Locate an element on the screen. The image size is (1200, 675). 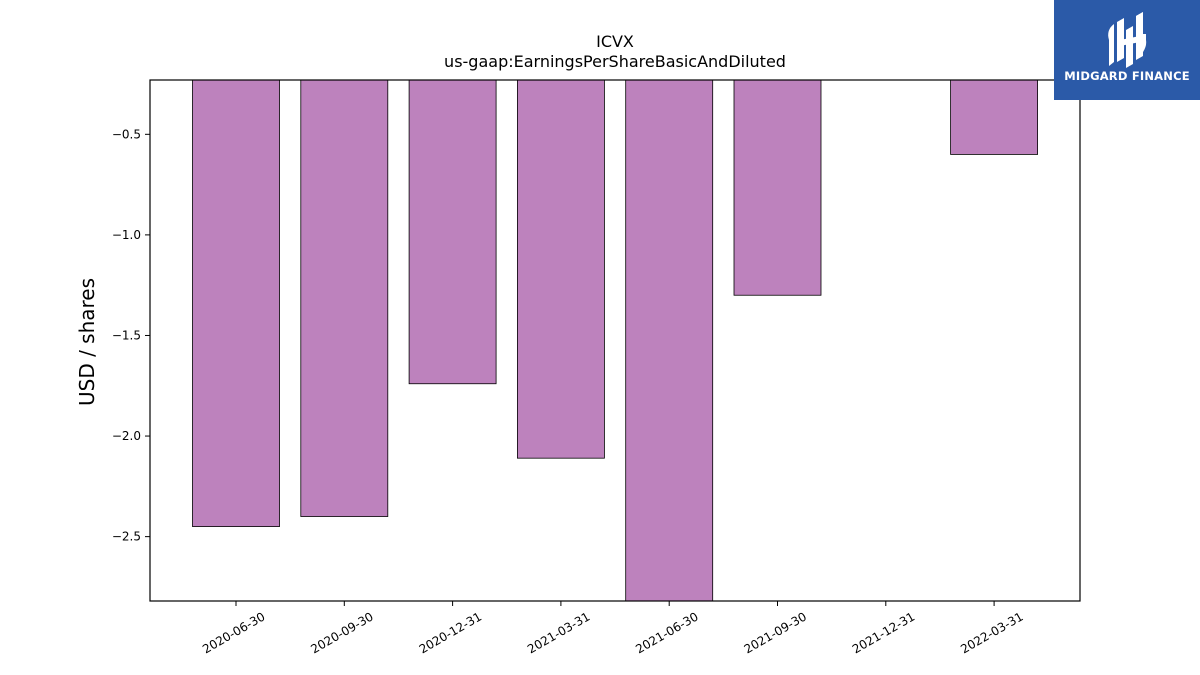
y-tick-label: −2.5 is located at coordinates (126, 537).